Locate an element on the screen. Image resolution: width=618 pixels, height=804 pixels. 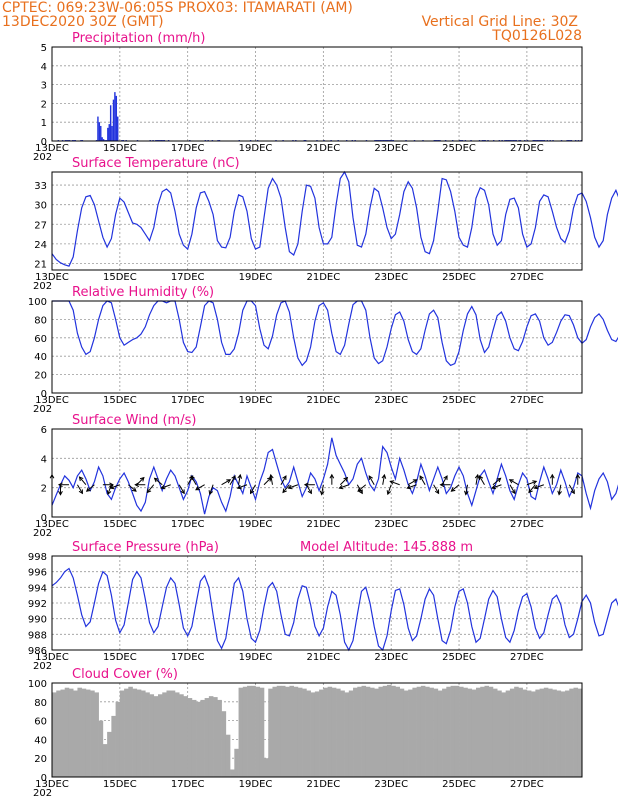
x-tick-label: 23DEC is located at coordinates (391, 784).